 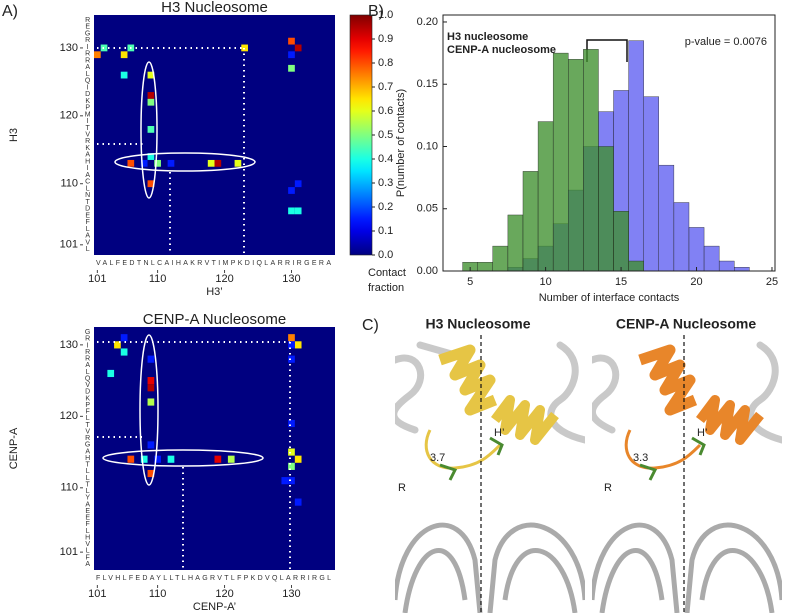 I want to click on colorbar-tick-label: 0.8, so click(x=385, y=63).